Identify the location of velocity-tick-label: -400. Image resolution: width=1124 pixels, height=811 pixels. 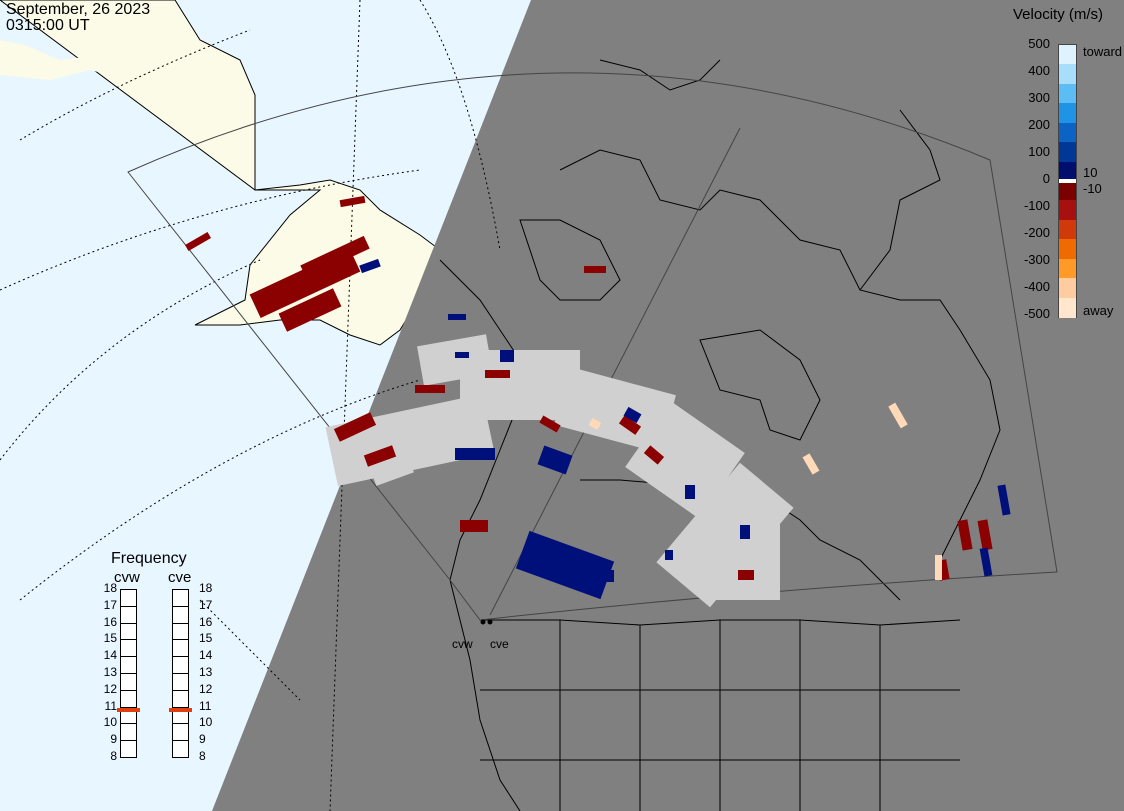
(1036, 286).